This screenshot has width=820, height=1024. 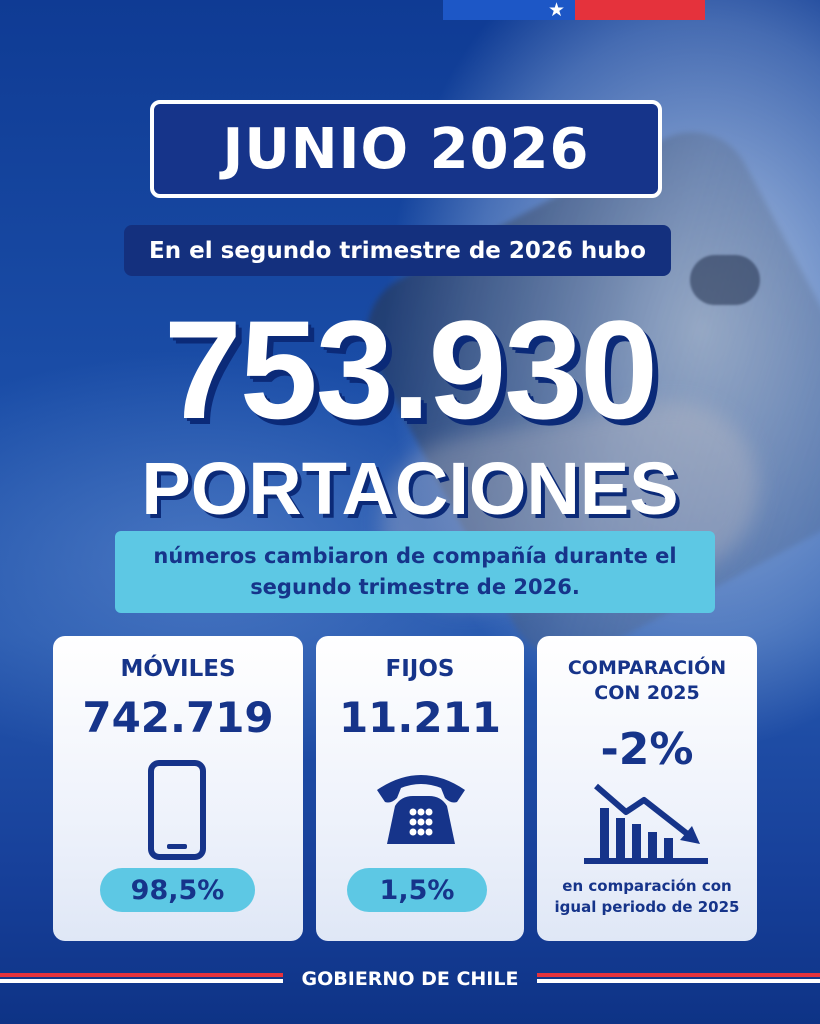 What do you see at coordinates (647, 693) in the screenshot?
I see `card-comparacion-label-line-2: CON 2025` at bounding box center [647, 693].